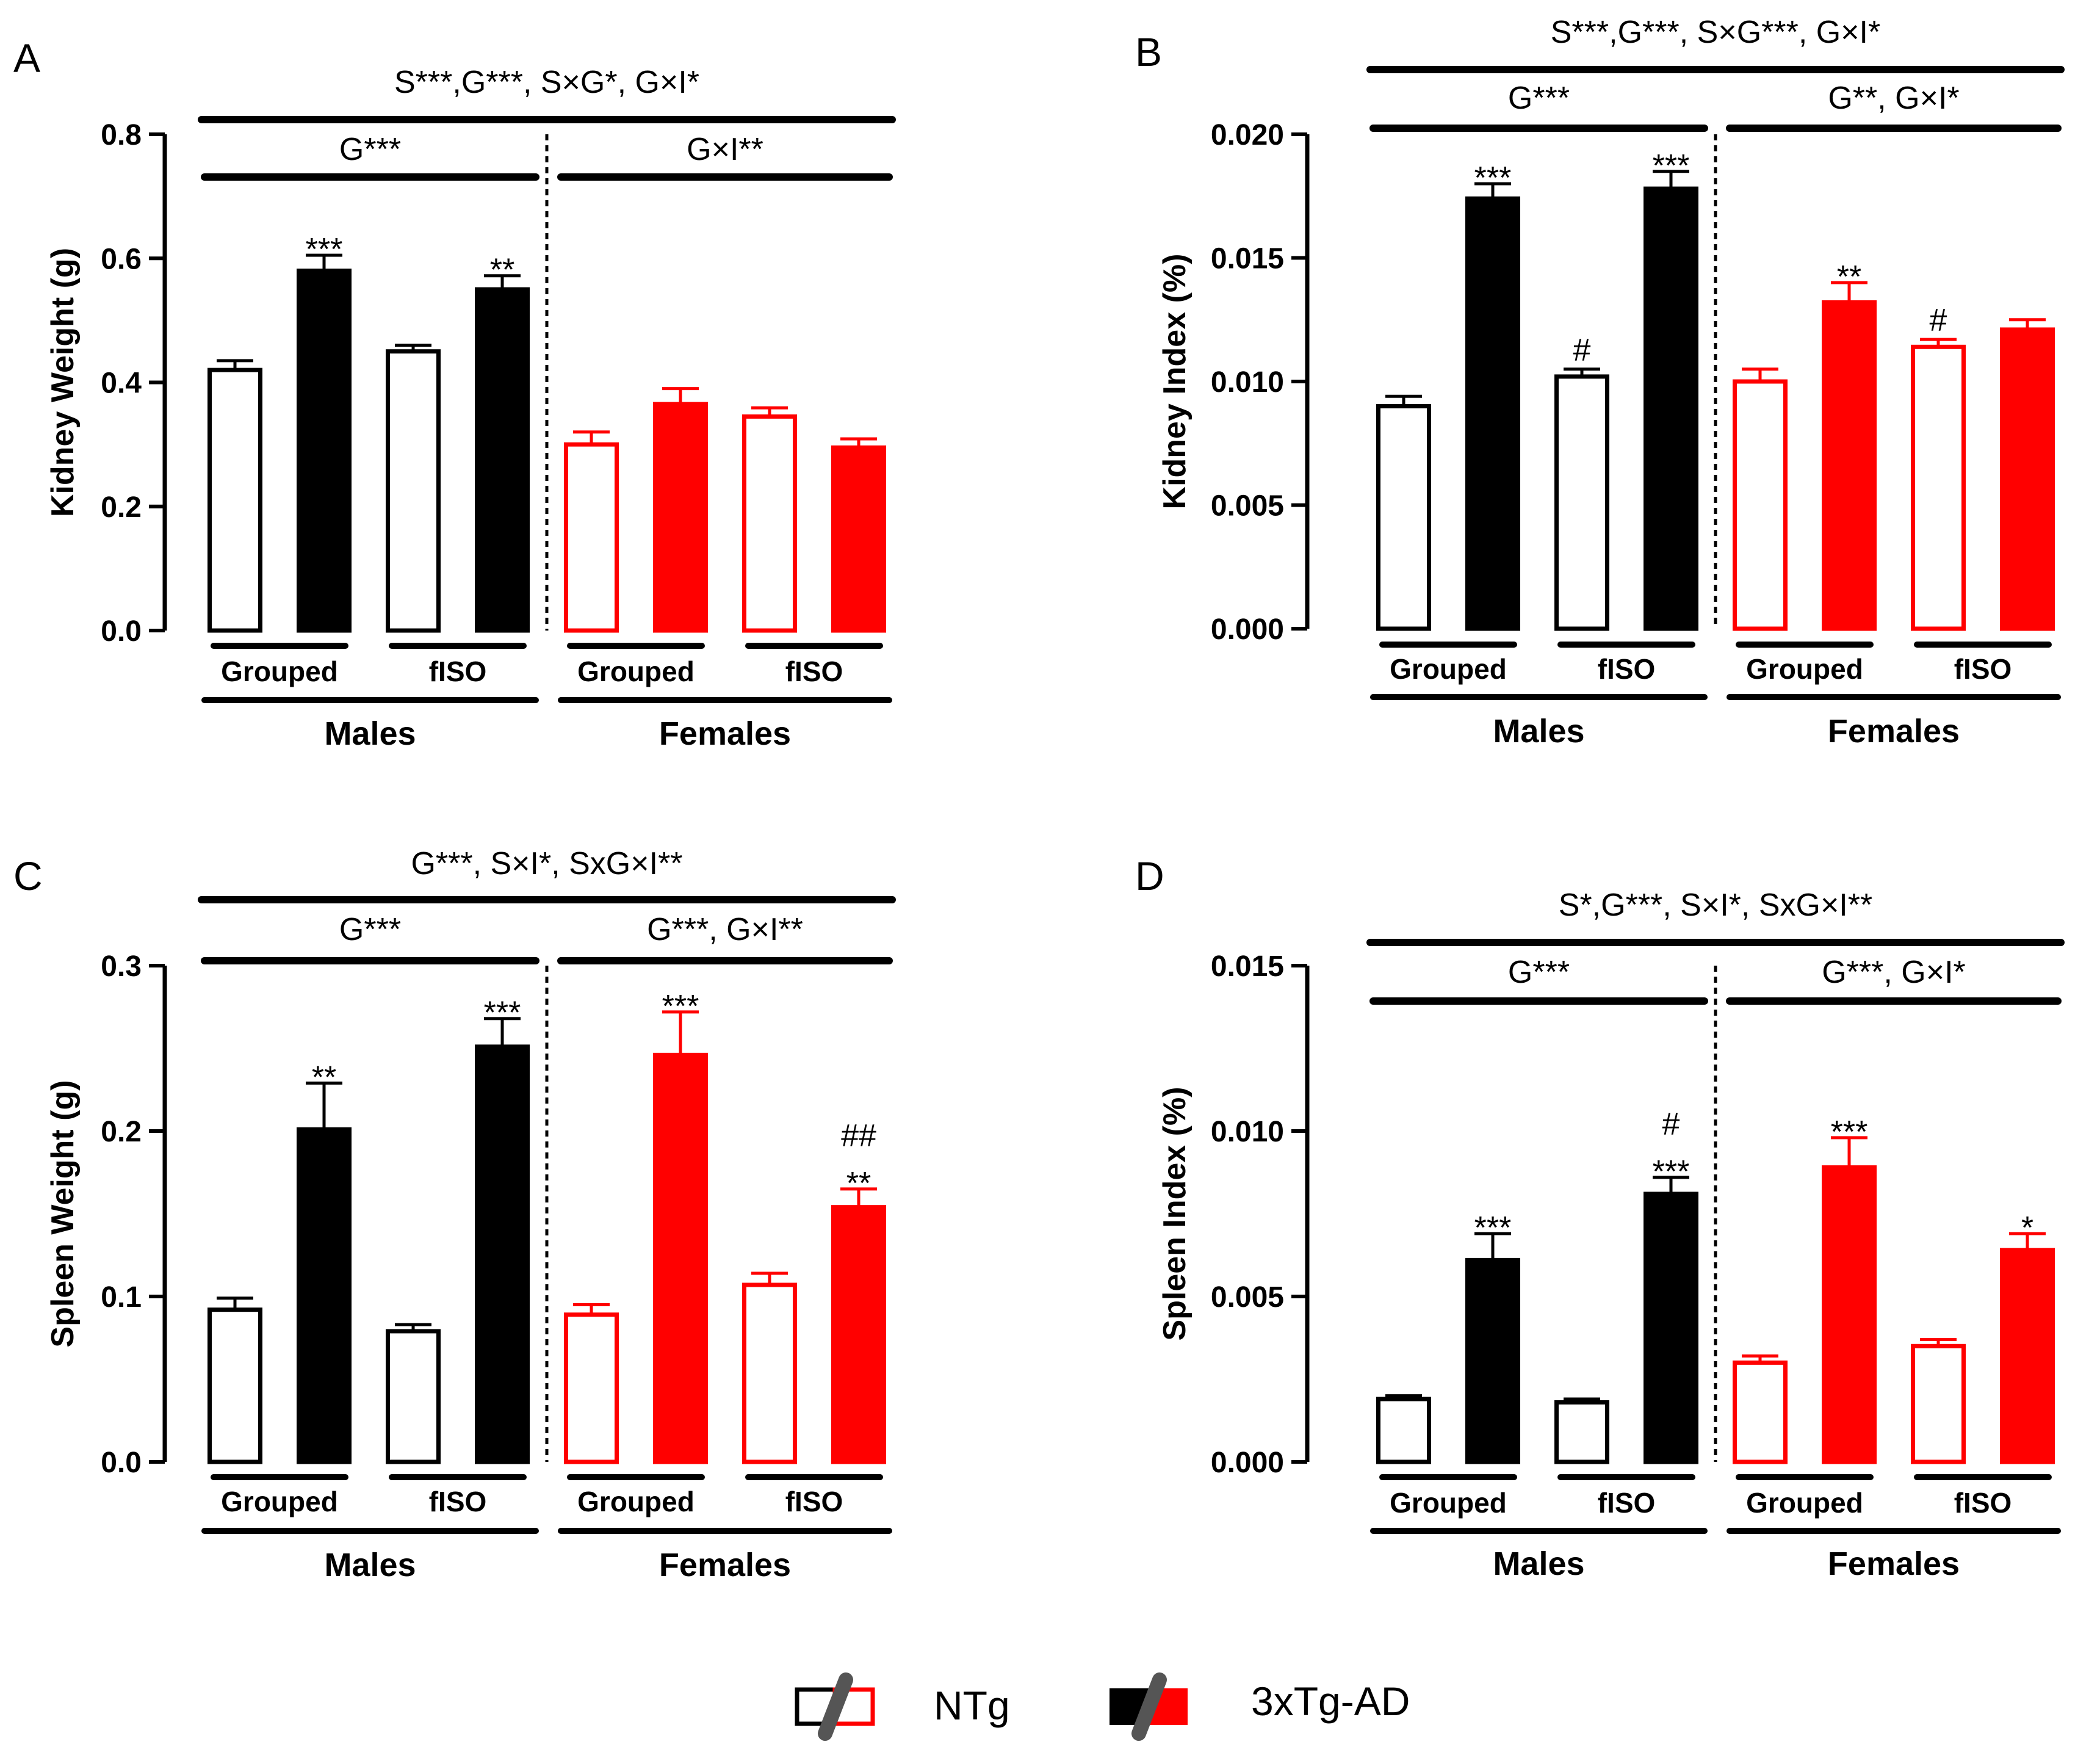  Describe the element at coordinates (2027, 1228) in the screenshot. I see `significance-marker: *` at that location.